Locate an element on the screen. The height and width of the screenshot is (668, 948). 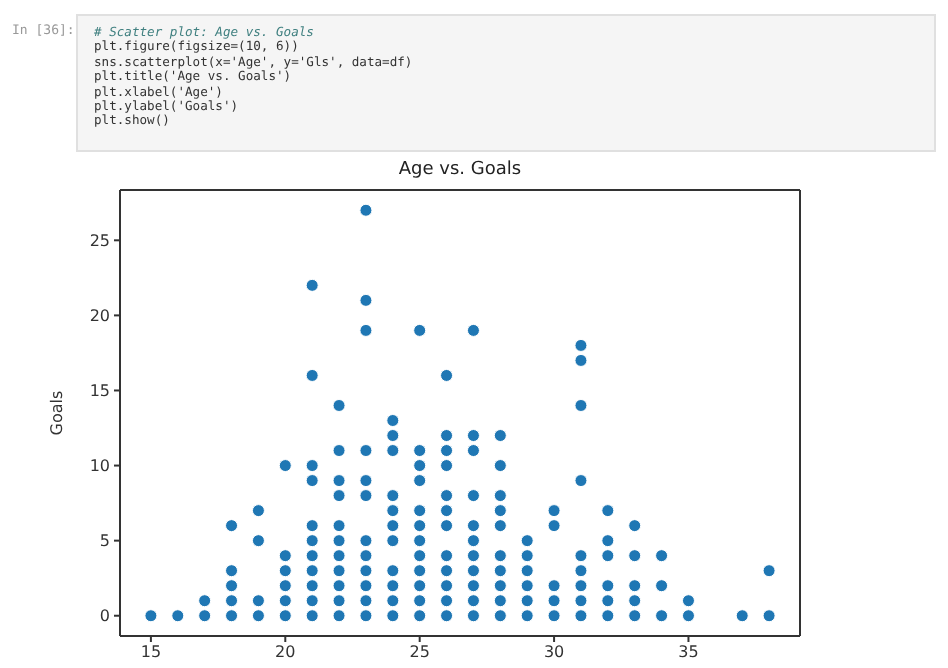
y-tick-label: 0 is located at coordinates (104, 616).